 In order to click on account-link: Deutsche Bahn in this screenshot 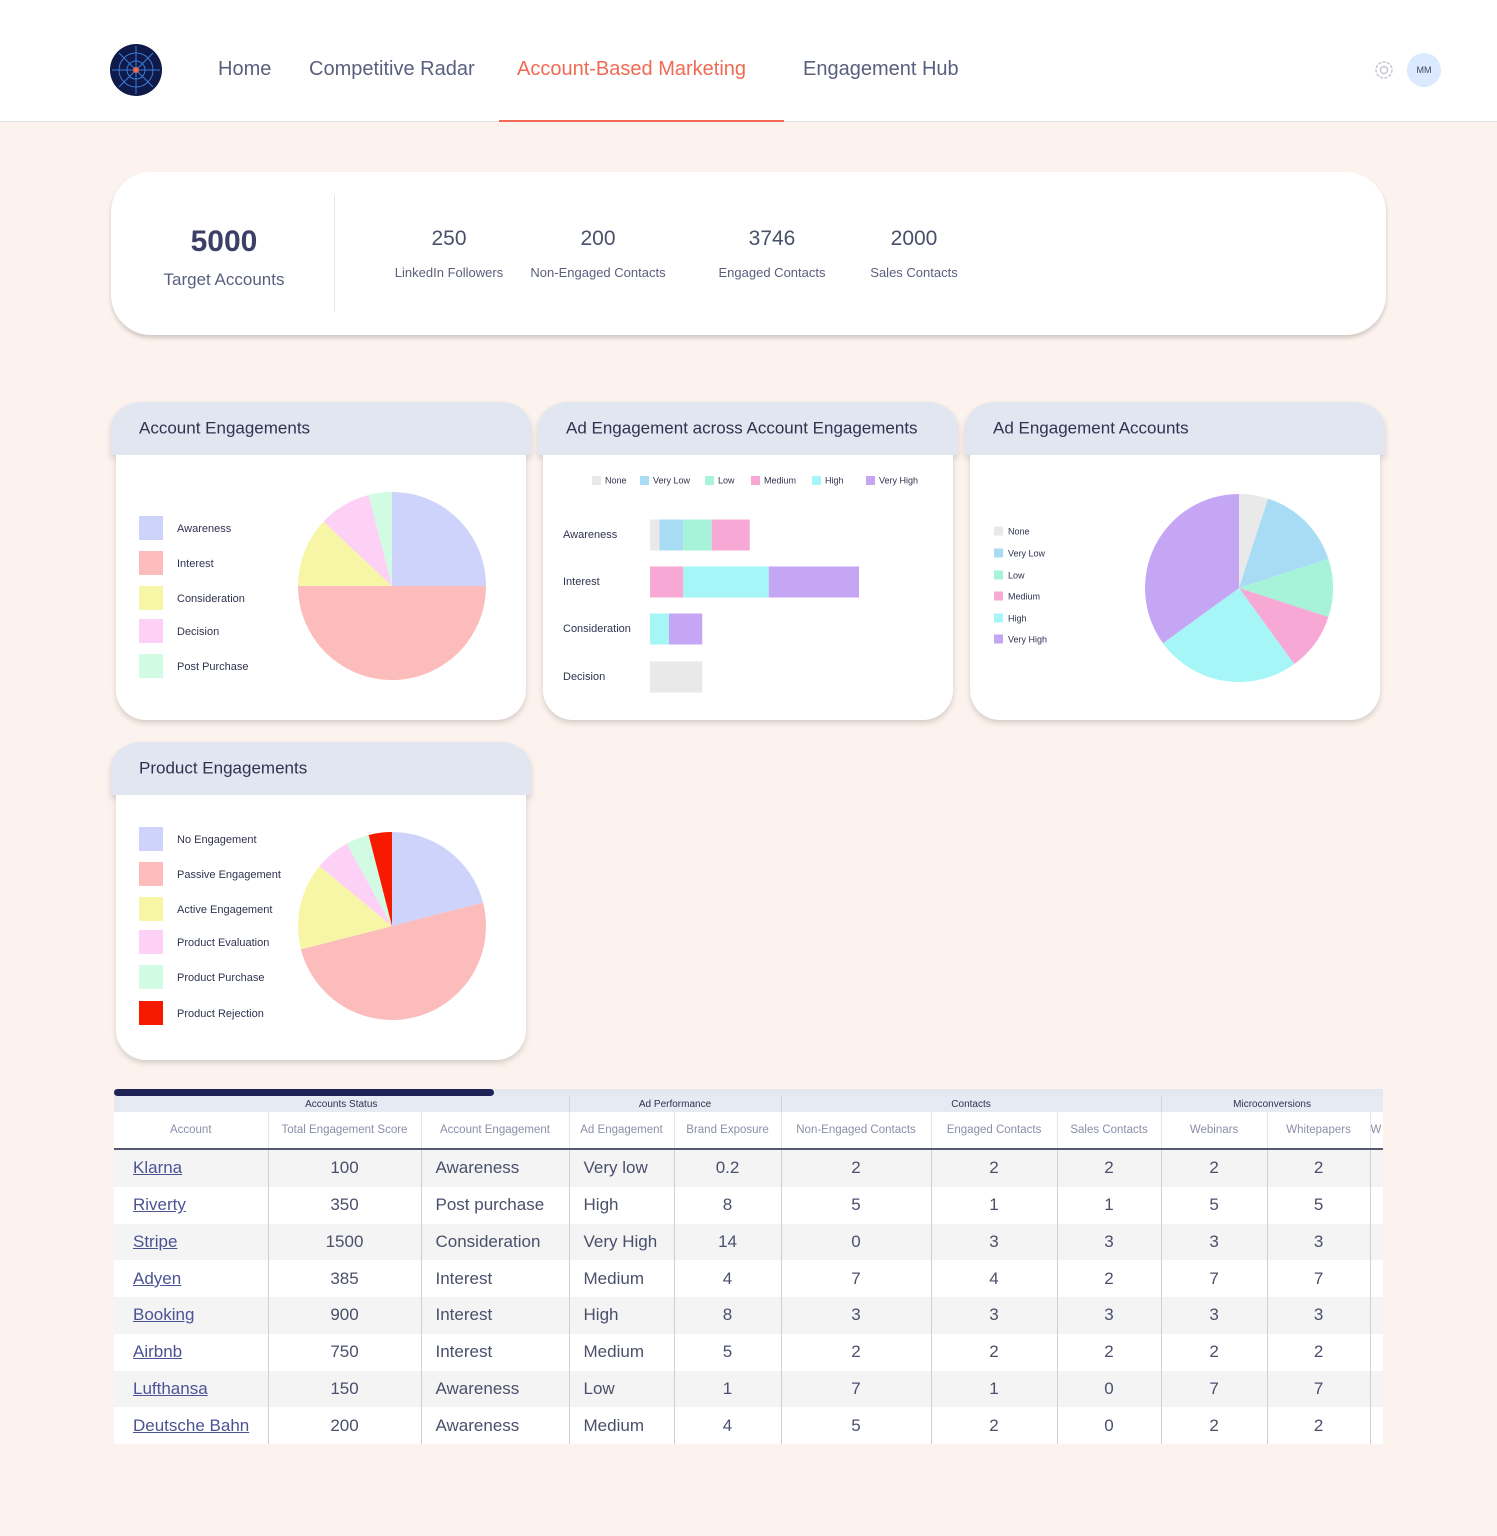, I will do `click(191, 1425)`.